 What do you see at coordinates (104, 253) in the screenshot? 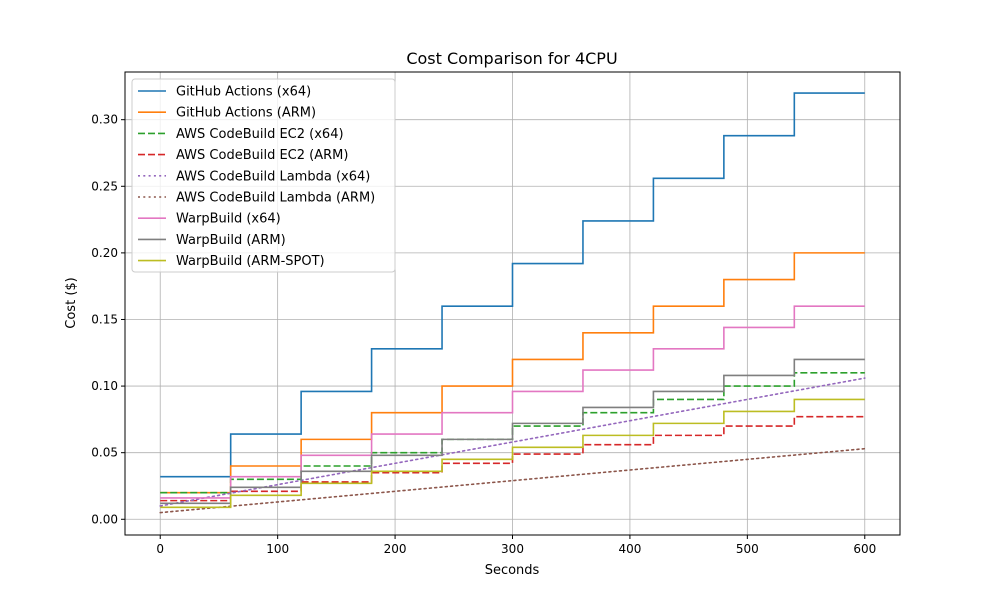
I see `y-tick-label: 0.20` at bounding box center [104, 253].